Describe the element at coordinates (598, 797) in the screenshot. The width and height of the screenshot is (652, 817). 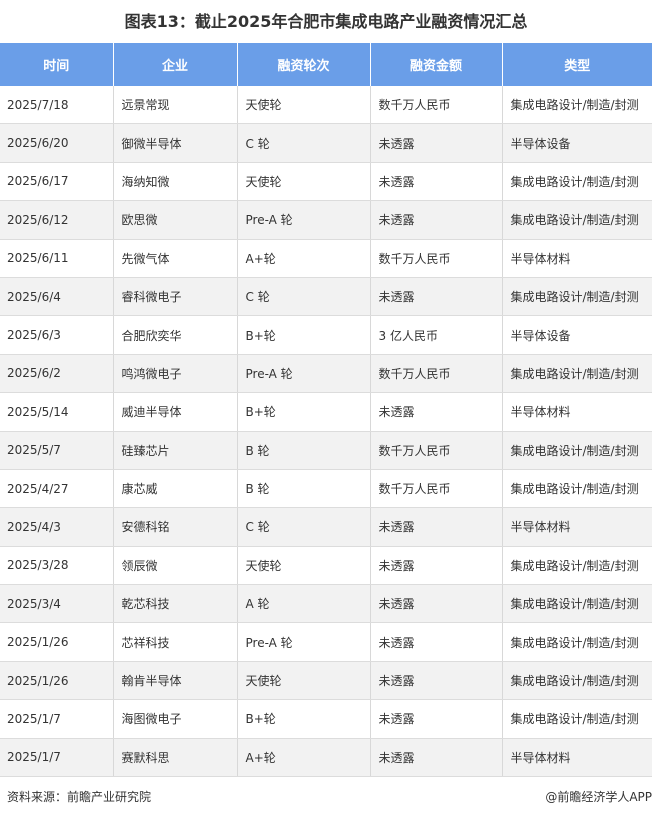
I see `credit-note: @前瞻经济学人APP` at that location.